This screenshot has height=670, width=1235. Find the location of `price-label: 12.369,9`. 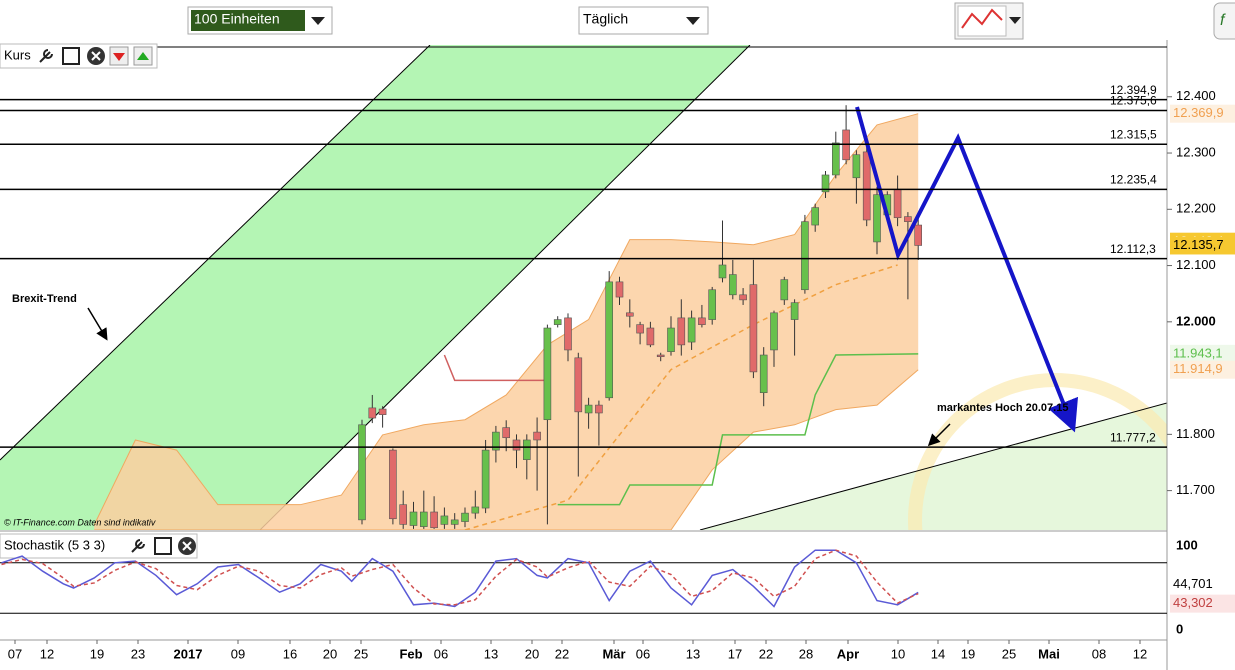

price-label: 12.369,9 is located at coordinates (1198, 112).